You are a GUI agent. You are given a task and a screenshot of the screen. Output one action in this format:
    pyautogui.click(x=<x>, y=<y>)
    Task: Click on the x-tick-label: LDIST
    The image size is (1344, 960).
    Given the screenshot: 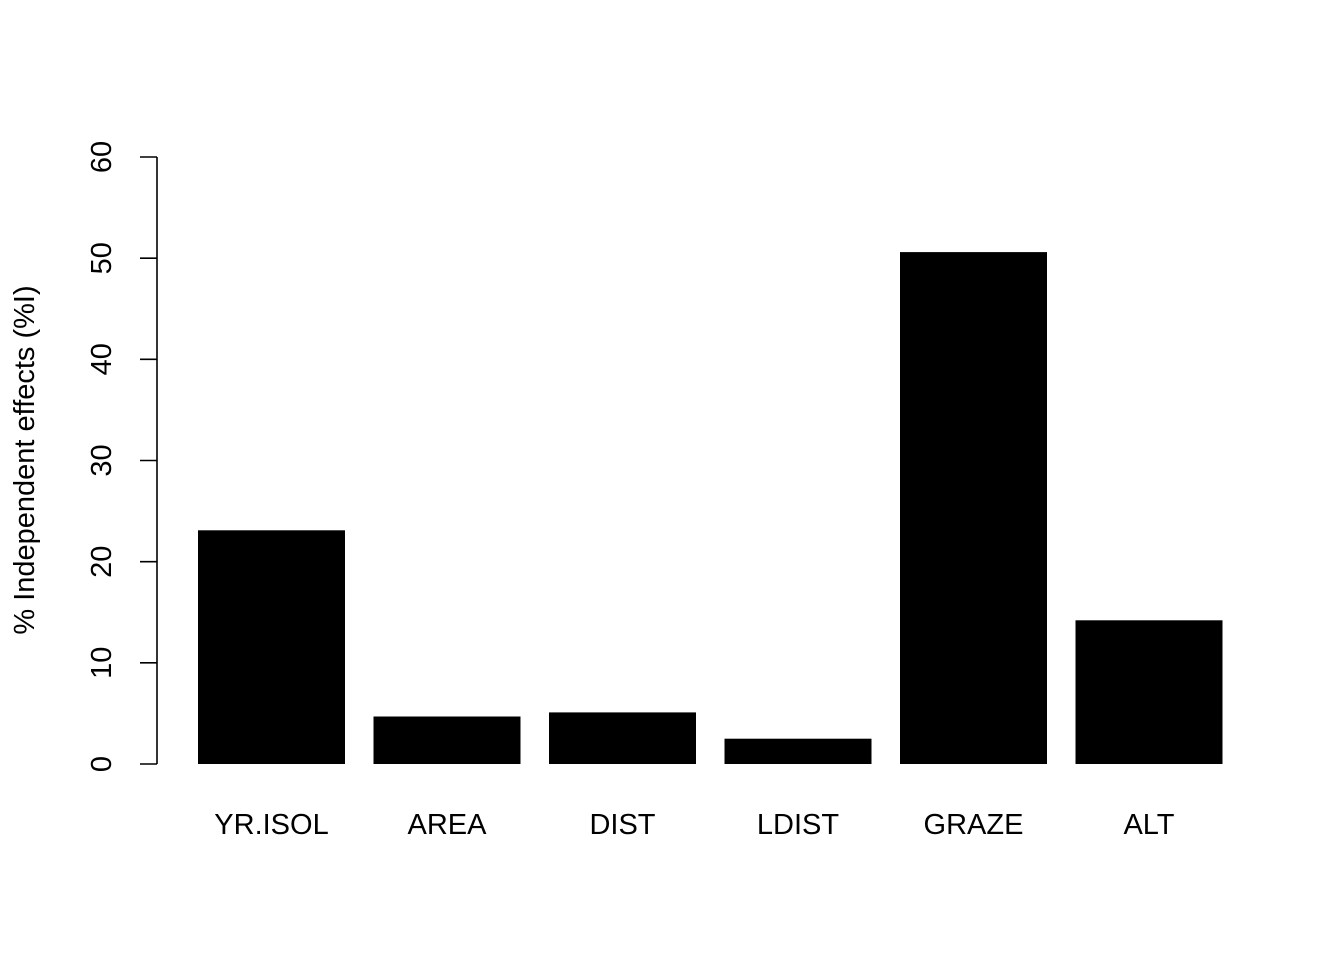 What is the action you would take?
    pyautogui.click(x=798, y=825)
    